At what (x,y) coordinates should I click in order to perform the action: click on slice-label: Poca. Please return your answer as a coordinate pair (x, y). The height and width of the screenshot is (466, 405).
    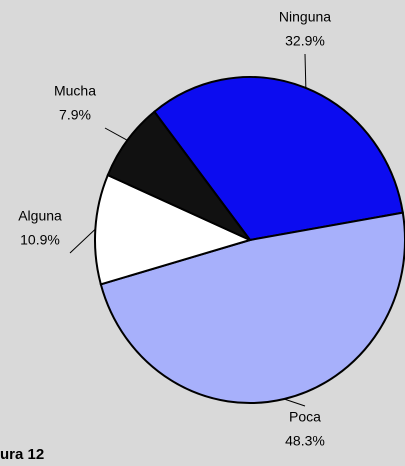
    Looking at the image, I should click on (305, 417).